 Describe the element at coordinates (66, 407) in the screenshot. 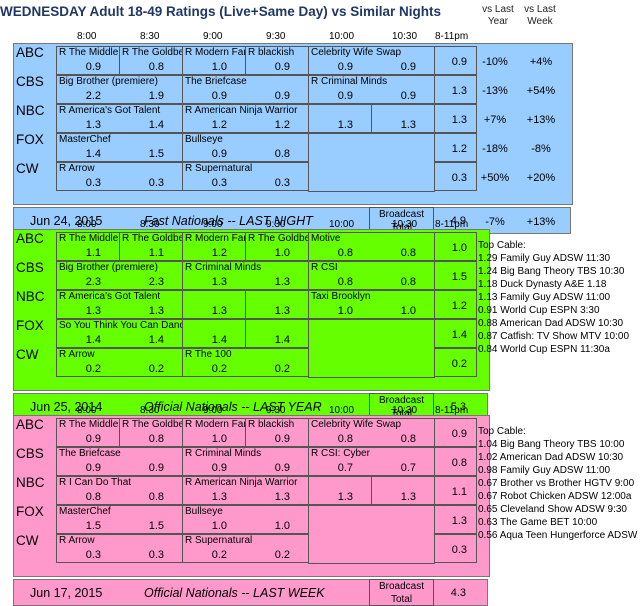

I see `footer-date: Jun 25, 2014` at that location.